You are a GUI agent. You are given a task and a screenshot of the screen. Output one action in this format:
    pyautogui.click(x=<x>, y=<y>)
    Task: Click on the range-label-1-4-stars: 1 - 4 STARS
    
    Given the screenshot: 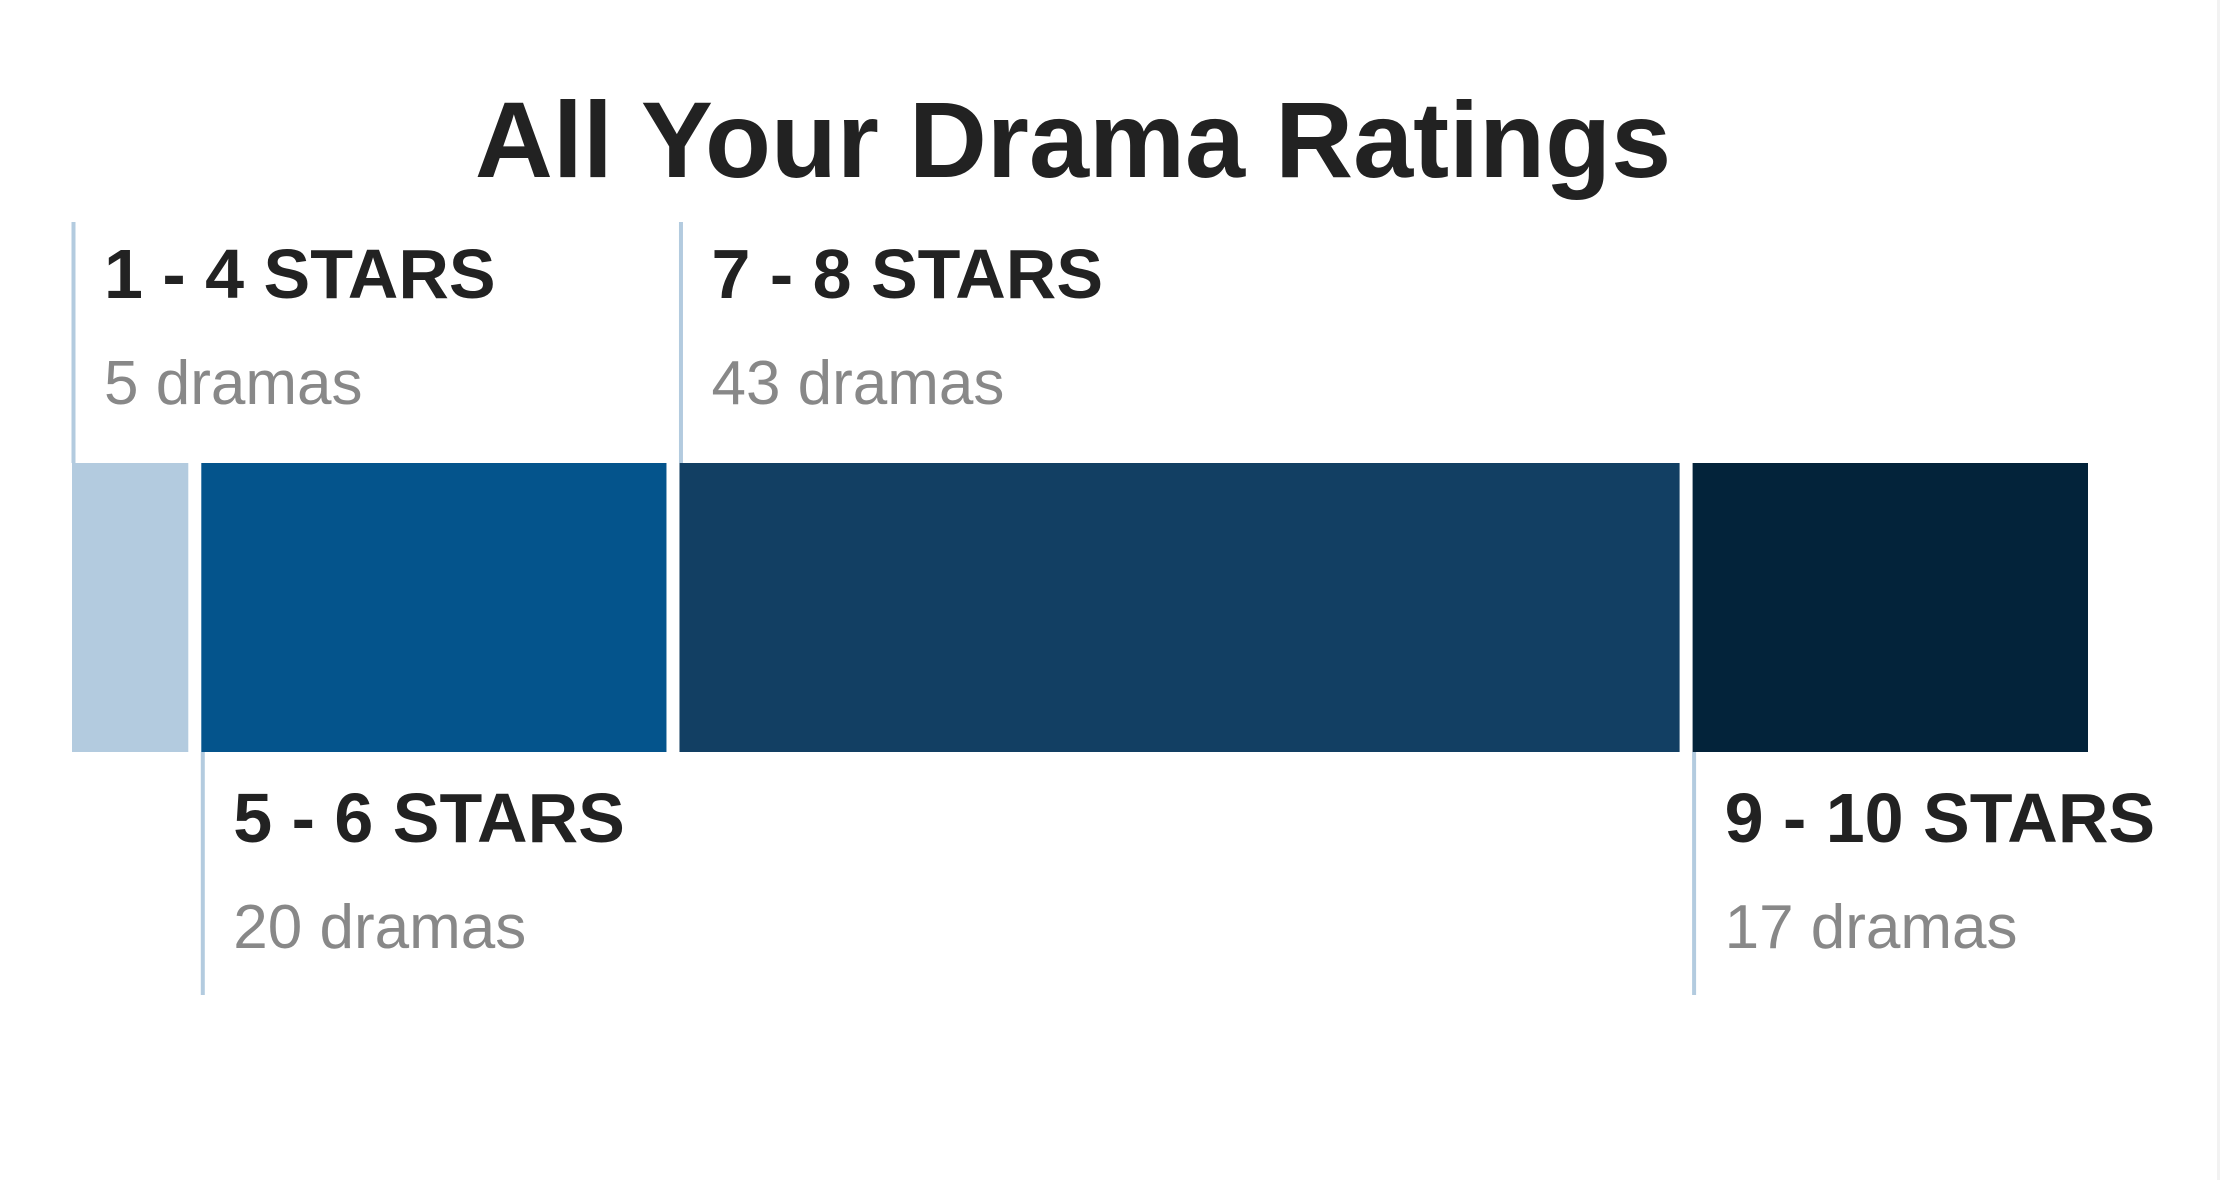 What is the action you would take?
    pyautogui.click(x=300, y=274)
    